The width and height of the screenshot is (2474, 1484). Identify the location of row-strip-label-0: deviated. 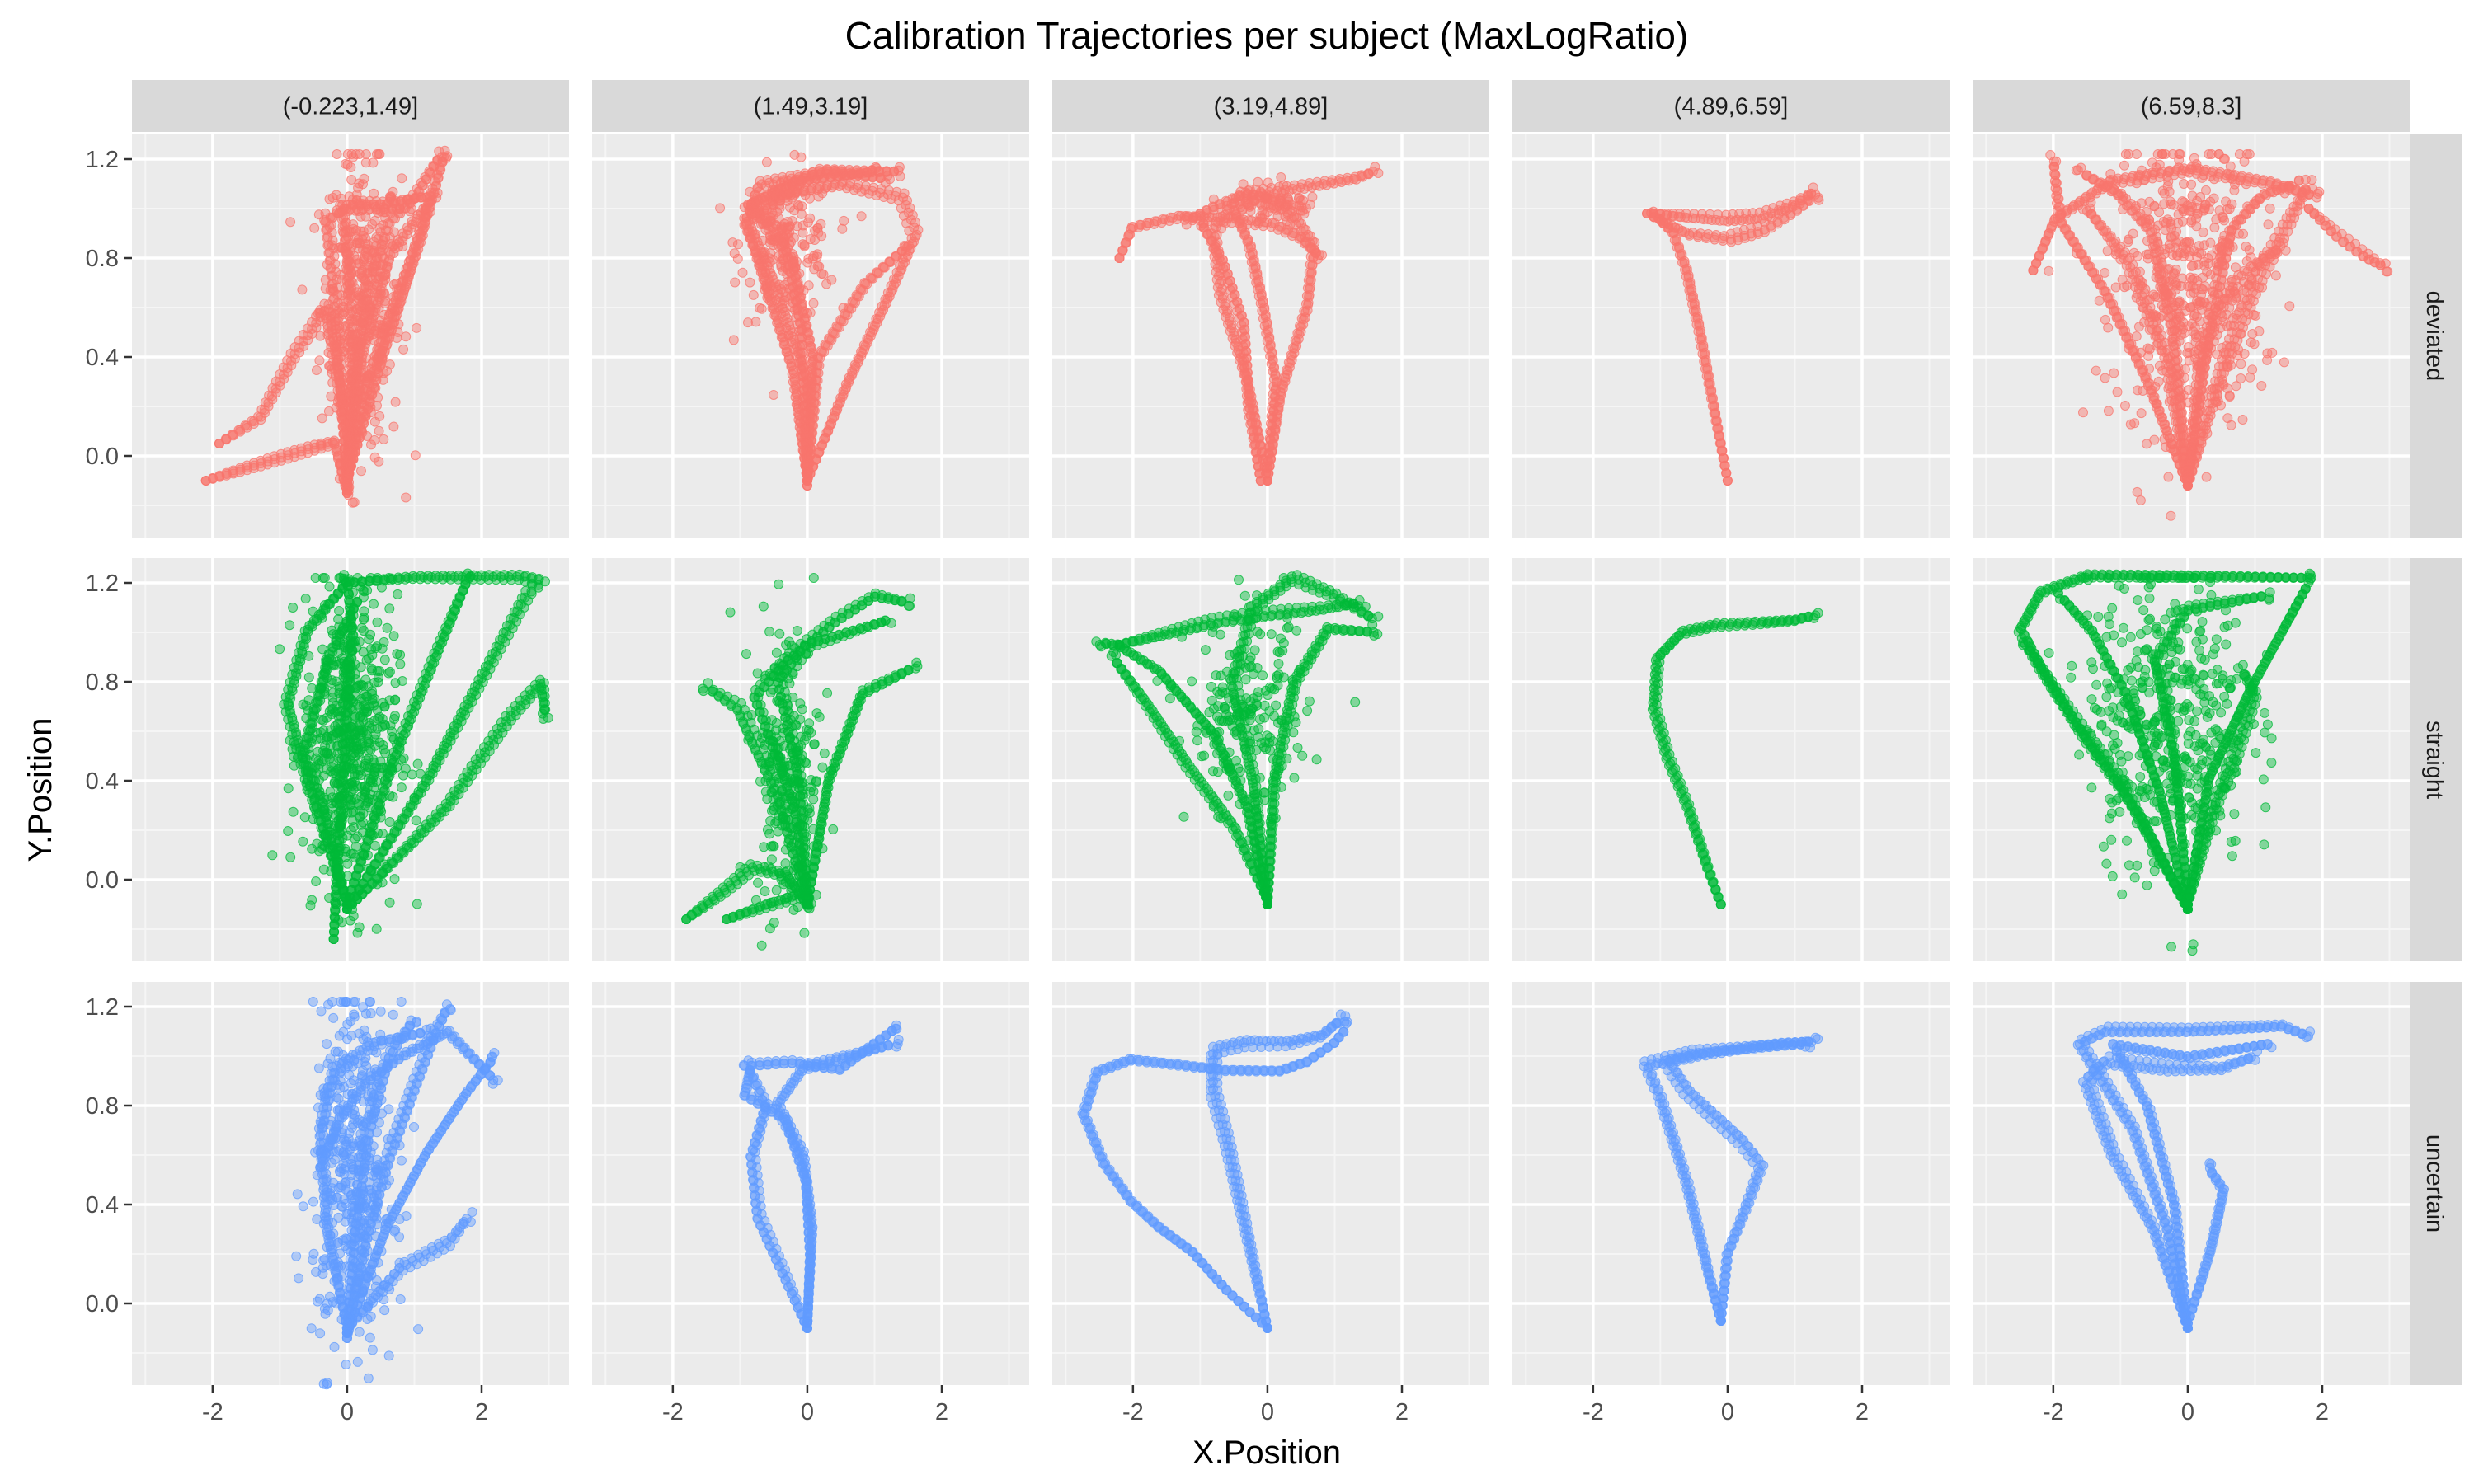
(2434, 336).